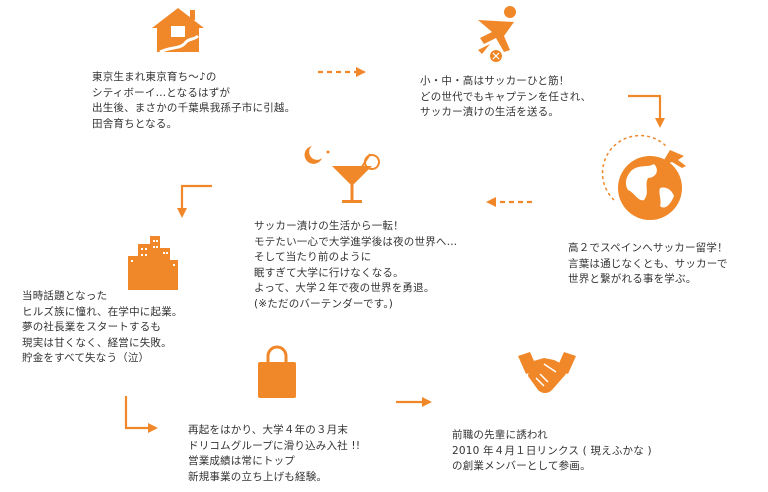  I want to click on city-buildings-icon, so click(152, 262).